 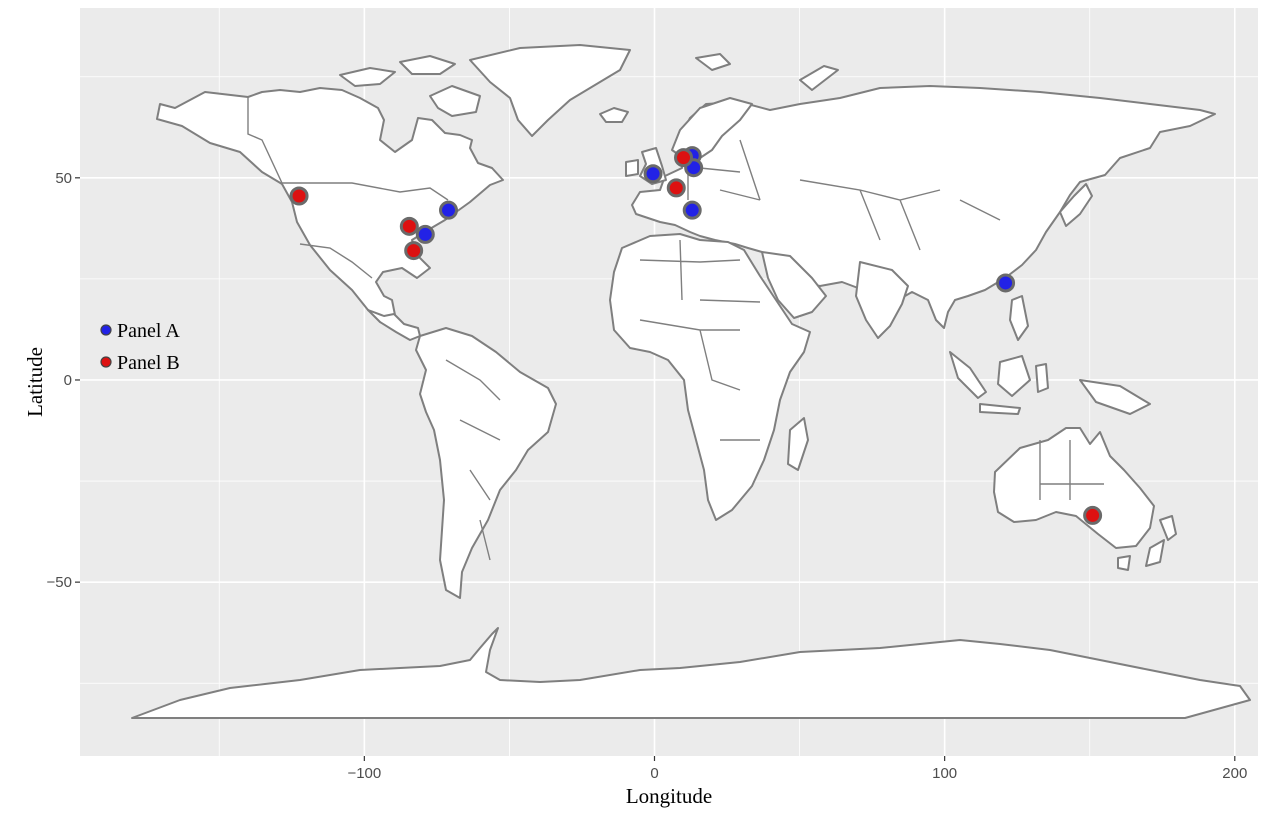 What do you see at coordinates (713, 62) in the screenshot?
I see `svalbard` at bounding box center [713, 62].